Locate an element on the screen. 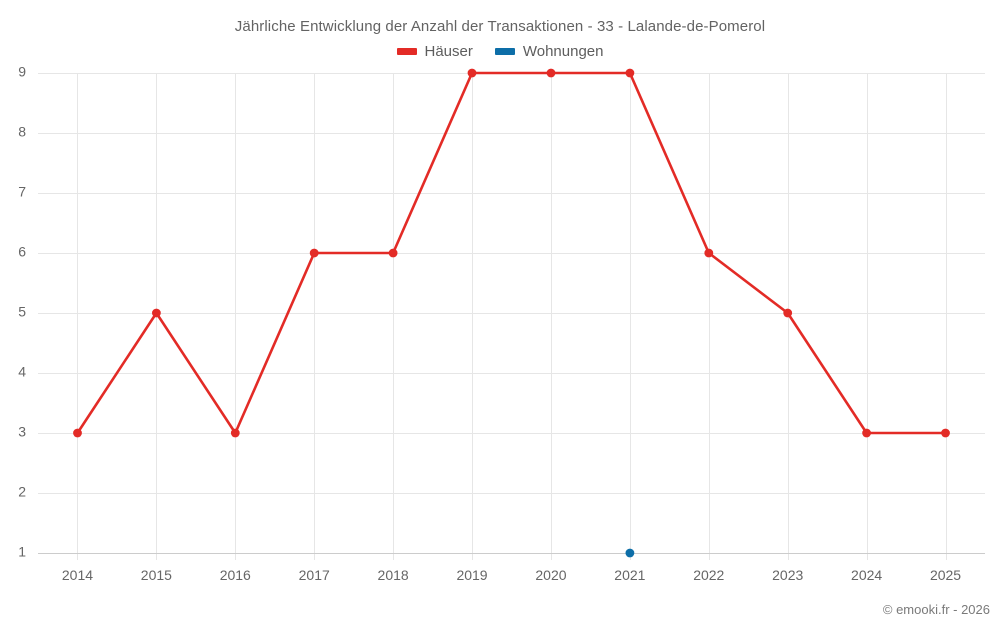  x-tick-label: 2021 is located at coordinates (629, 575).